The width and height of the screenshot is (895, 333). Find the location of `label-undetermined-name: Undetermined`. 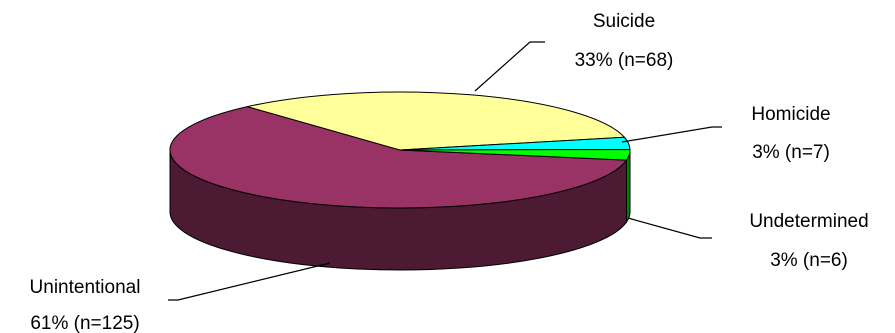

label-undetermined-name: Undetermined is located at coordinates (808, 221).